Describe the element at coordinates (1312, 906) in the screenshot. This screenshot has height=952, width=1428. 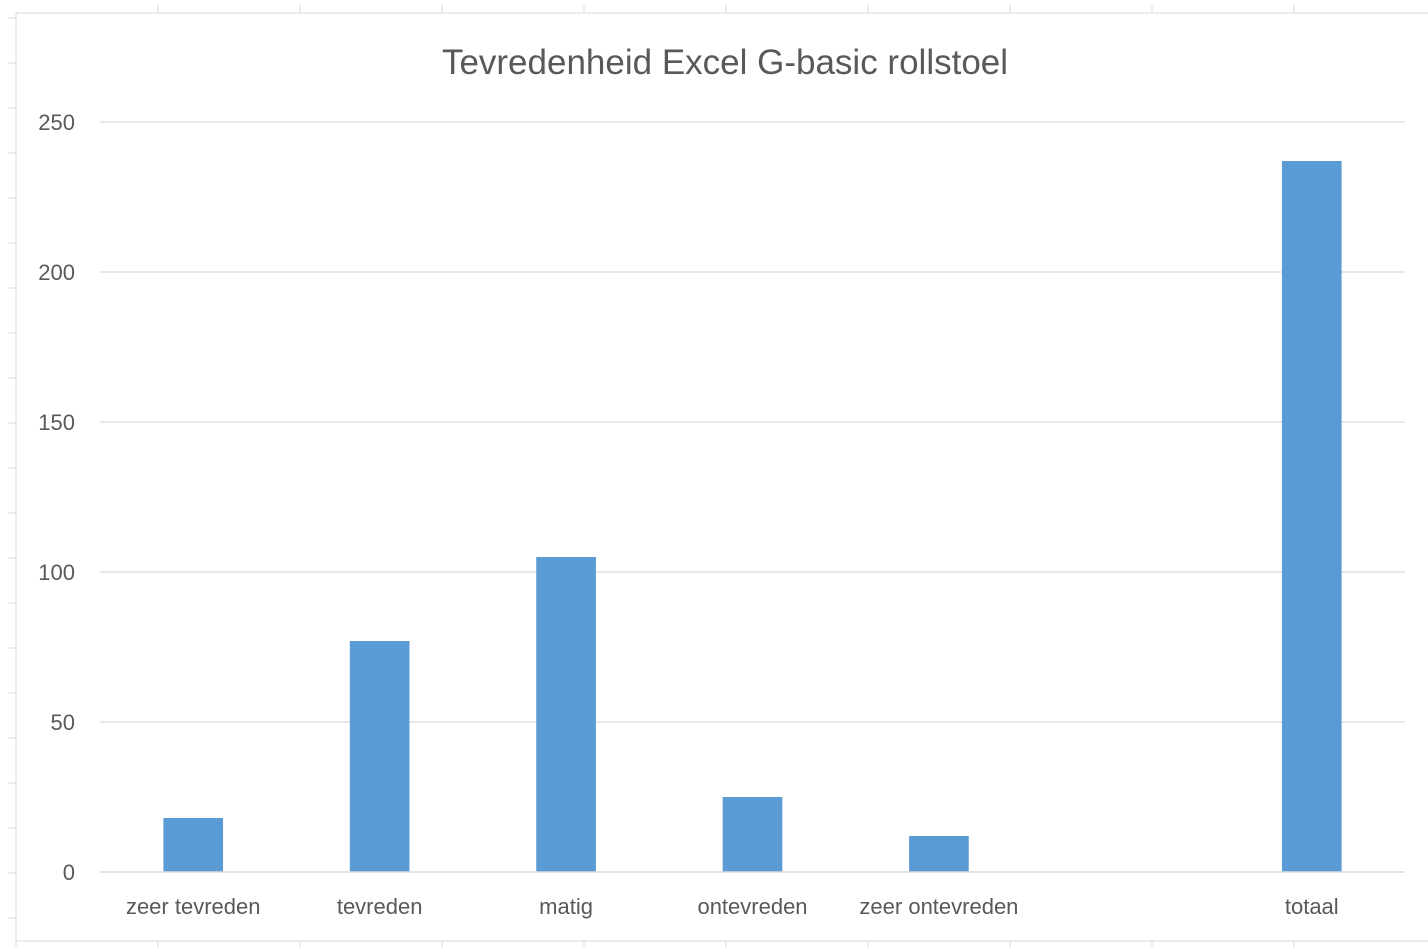
I see `x-tick-label: totaal` at that location.